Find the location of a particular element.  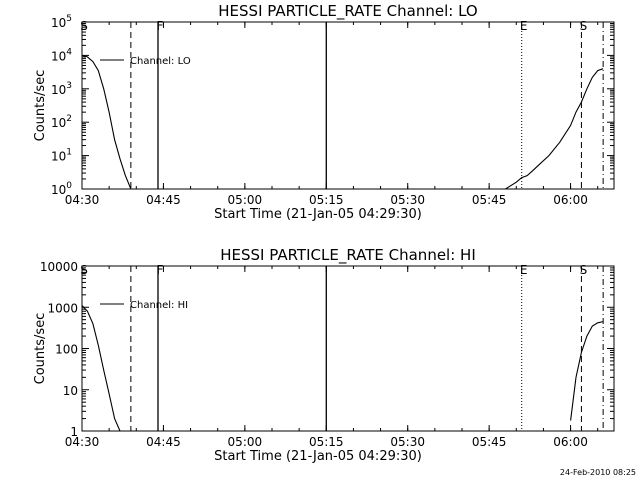

y-tick-label: 10⁴ is located at coordinates (61, 55).